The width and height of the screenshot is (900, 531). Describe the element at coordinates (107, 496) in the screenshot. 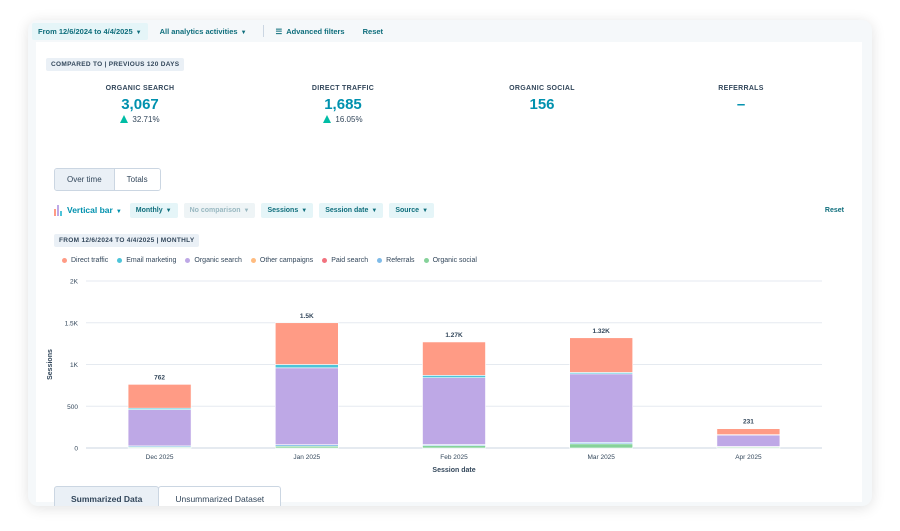

I see `tab-summarized-data: Summarized Data` at that location.